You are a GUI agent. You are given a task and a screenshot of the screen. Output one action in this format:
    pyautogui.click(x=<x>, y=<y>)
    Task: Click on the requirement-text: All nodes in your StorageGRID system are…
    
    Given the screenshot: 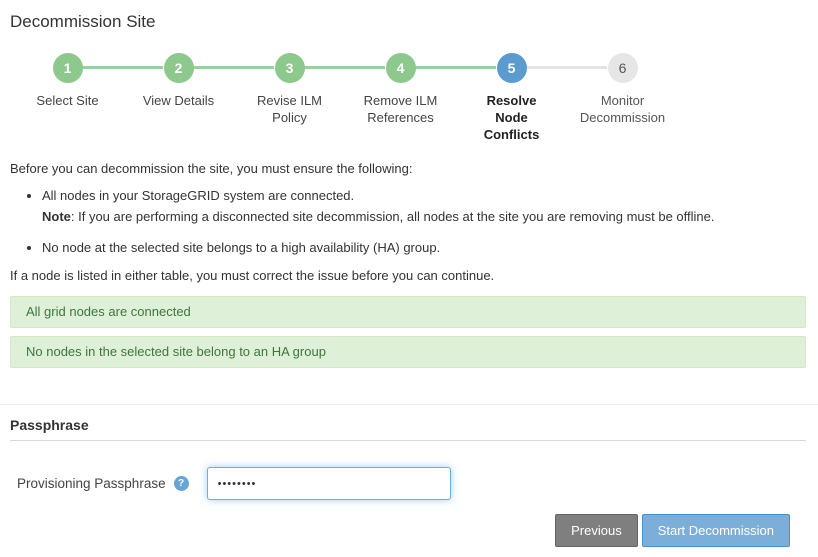 What is the action you would take?
    pyautogui.click(x=198, y=195)
    